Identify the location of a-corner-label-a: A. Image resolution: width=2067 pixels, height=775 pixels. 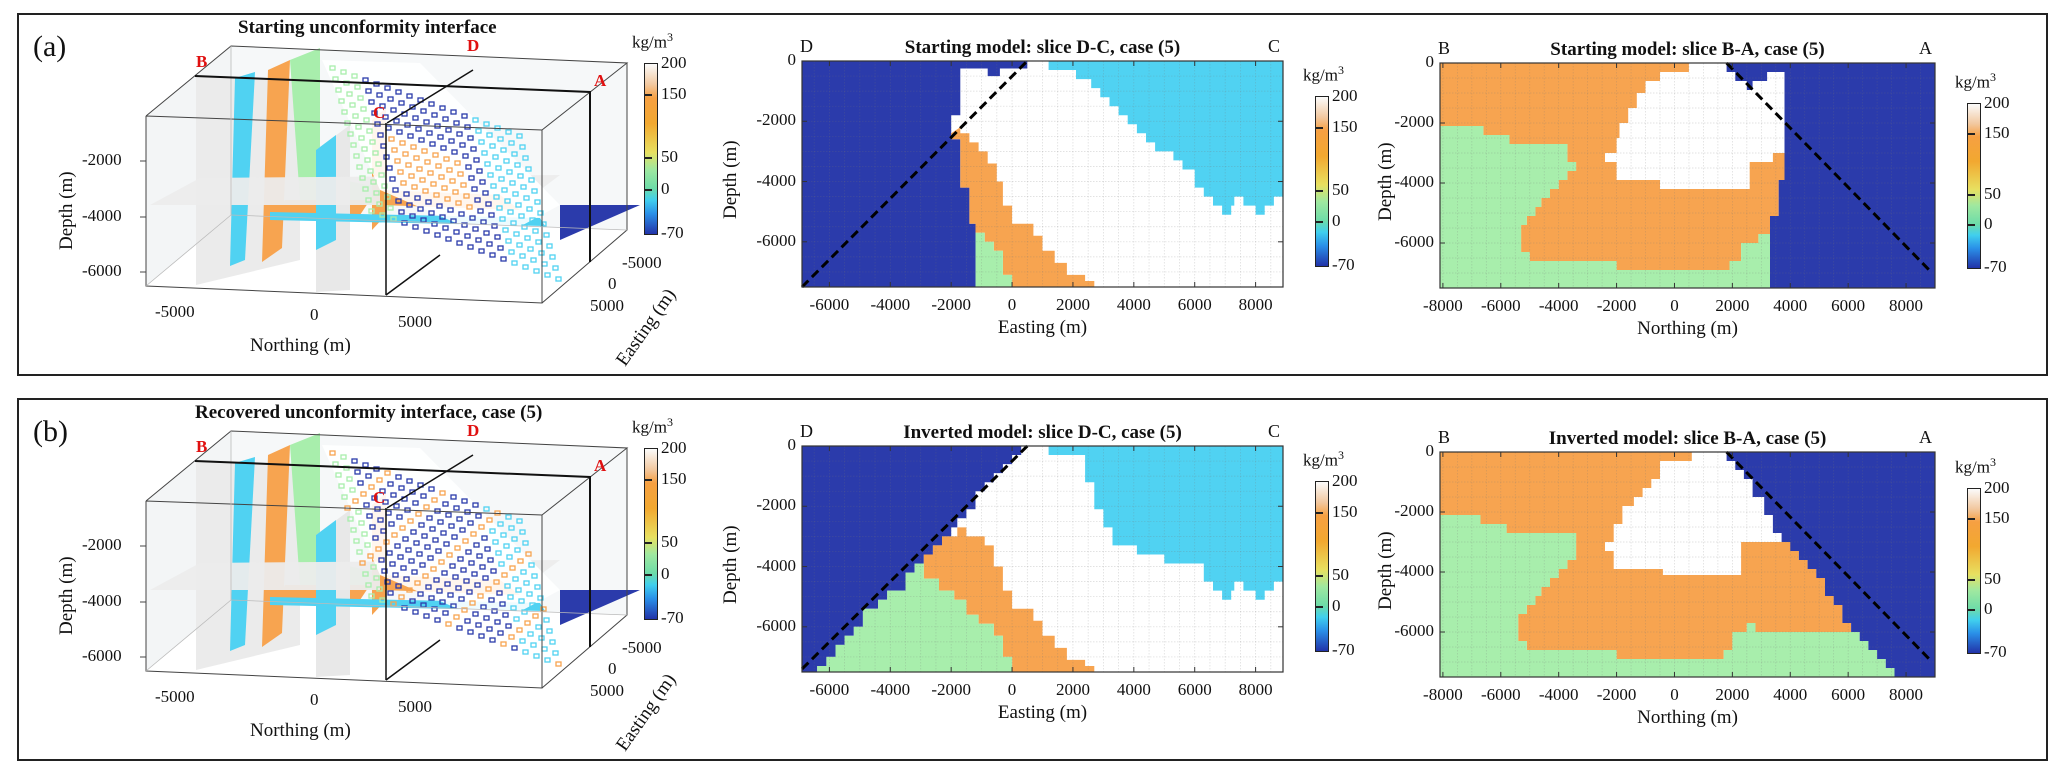
(600, 80).